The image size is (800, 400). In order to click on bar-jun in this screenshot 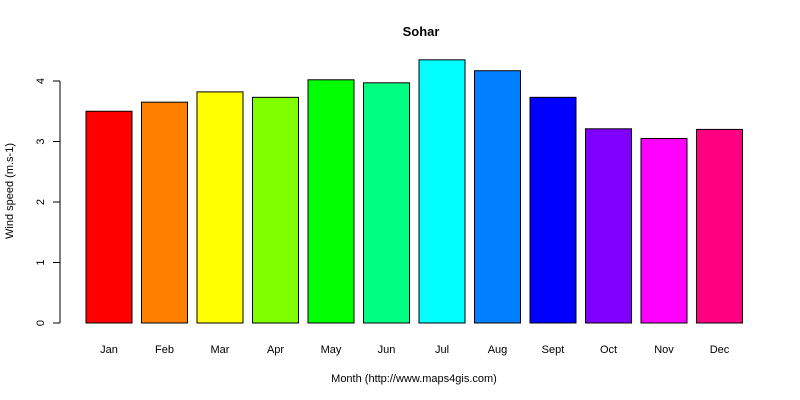, I will do `click(386, 203)`.